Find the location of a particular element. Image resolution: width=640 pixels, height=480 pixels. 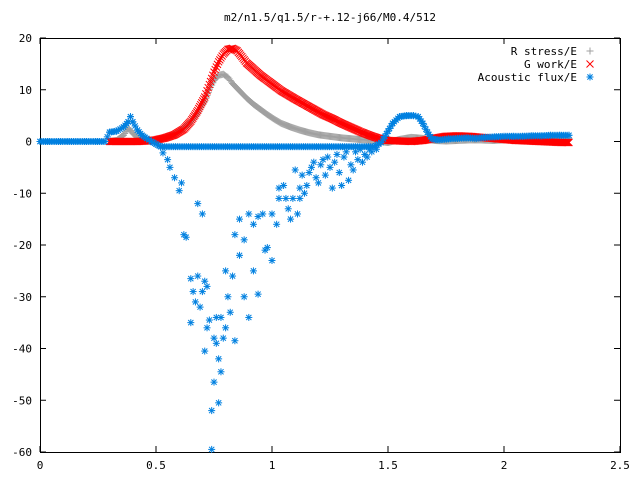

legend-label: R stress/E is located at coordinates (544, 51).